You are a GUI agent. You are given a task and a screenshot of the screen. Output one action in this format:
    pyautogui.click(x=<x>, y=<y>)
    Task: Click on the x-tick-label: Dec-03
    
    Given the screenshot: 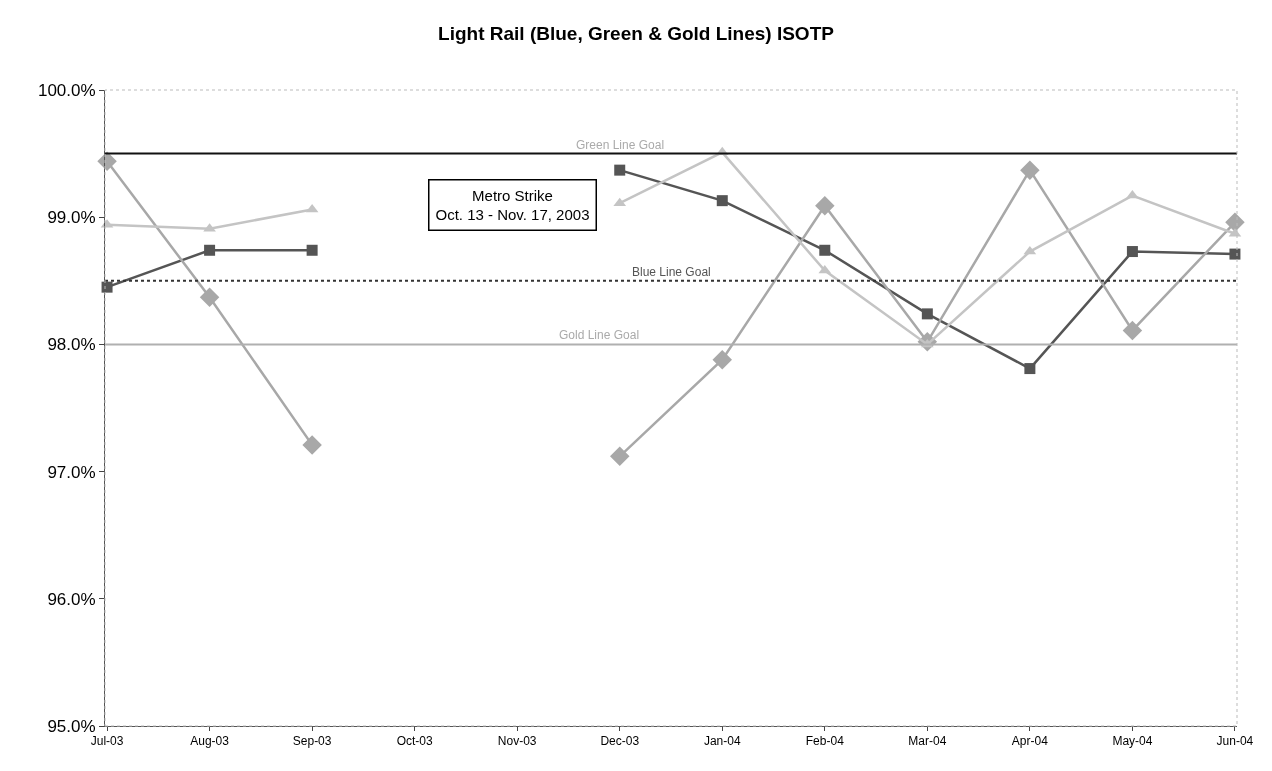 What is the action you would take?
    pyautogui.click(x=620, y=741)
    